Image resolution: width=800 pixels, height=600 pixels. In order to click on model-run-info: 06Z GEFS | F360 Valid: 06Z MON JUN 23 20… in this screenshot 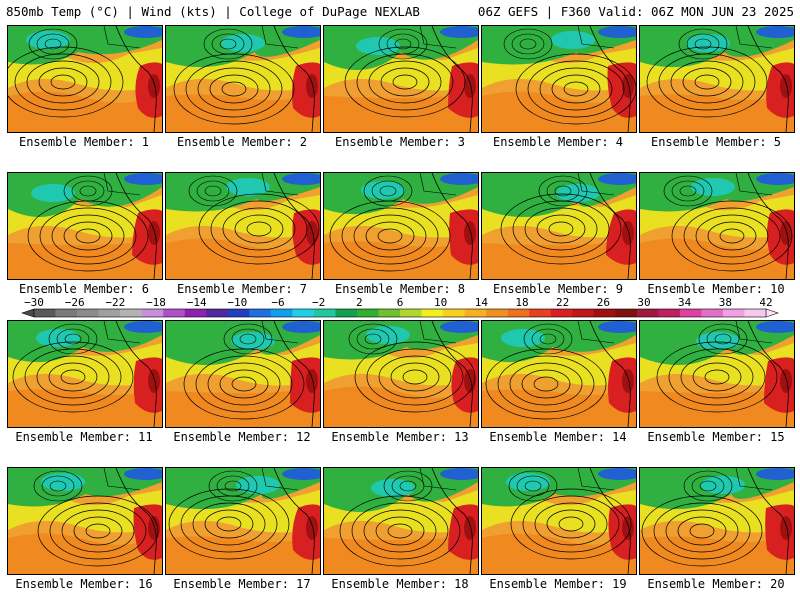, I will do `click(635, 11)`.